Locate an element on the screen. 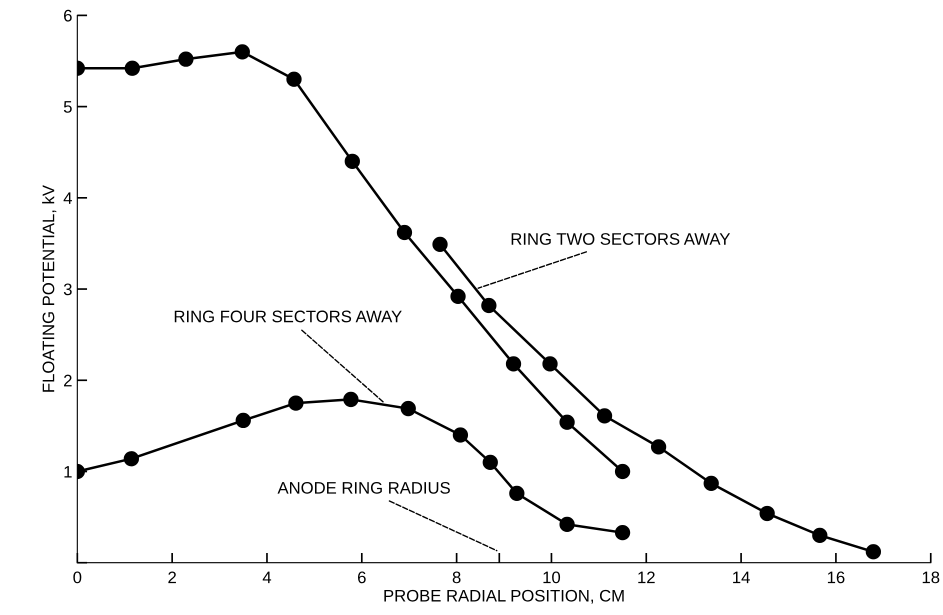  annotation: ANODE RING RADIUS is located at coordinates (364, 488).